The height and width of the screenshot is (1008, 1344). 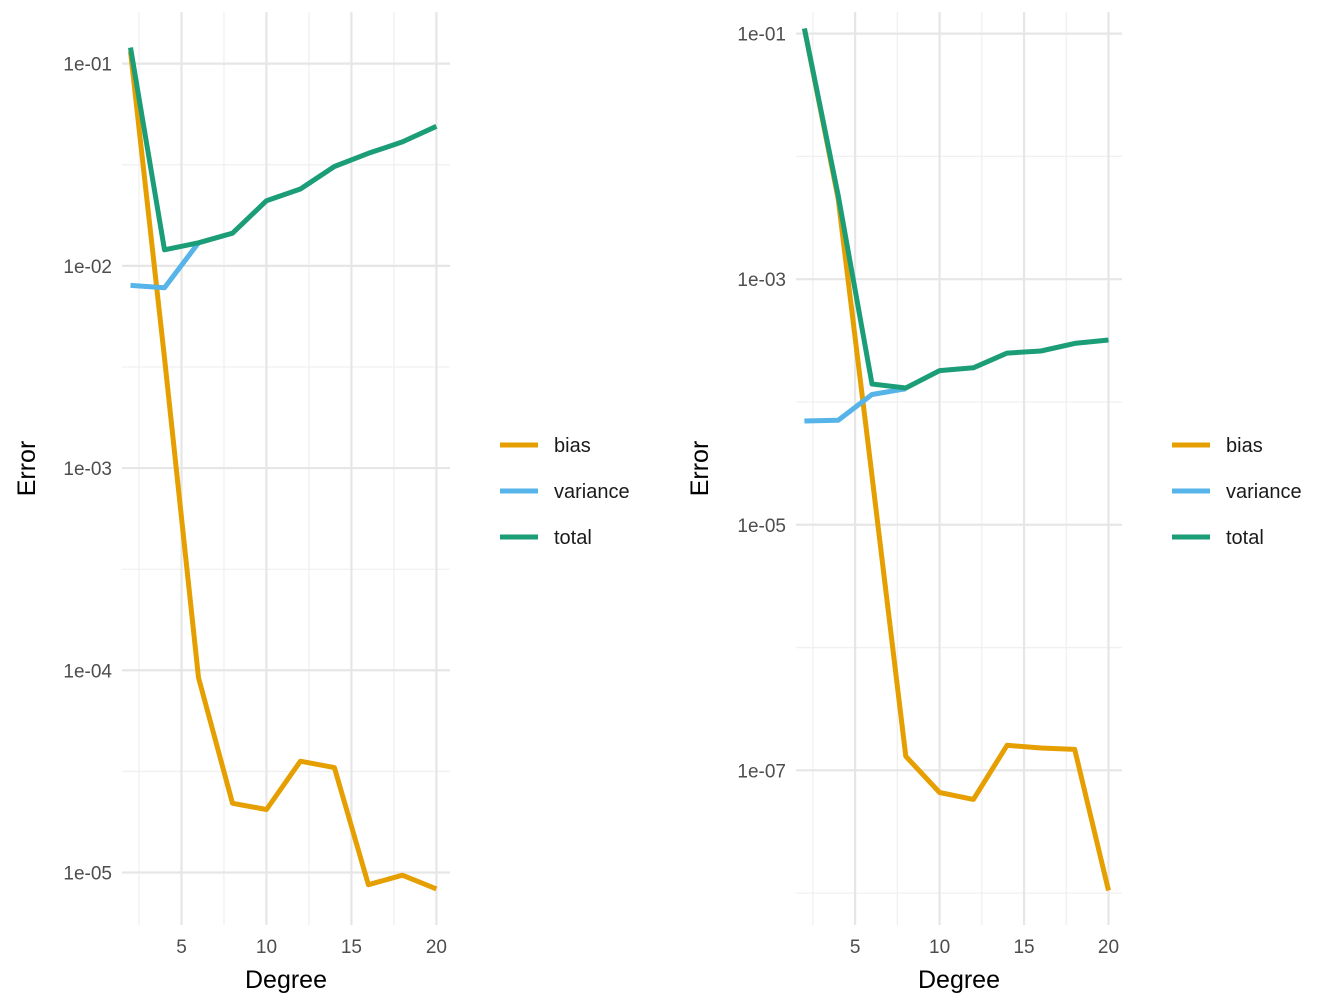 I want to click on y-tick-label: 1e-04, so click(x=87, y=671).